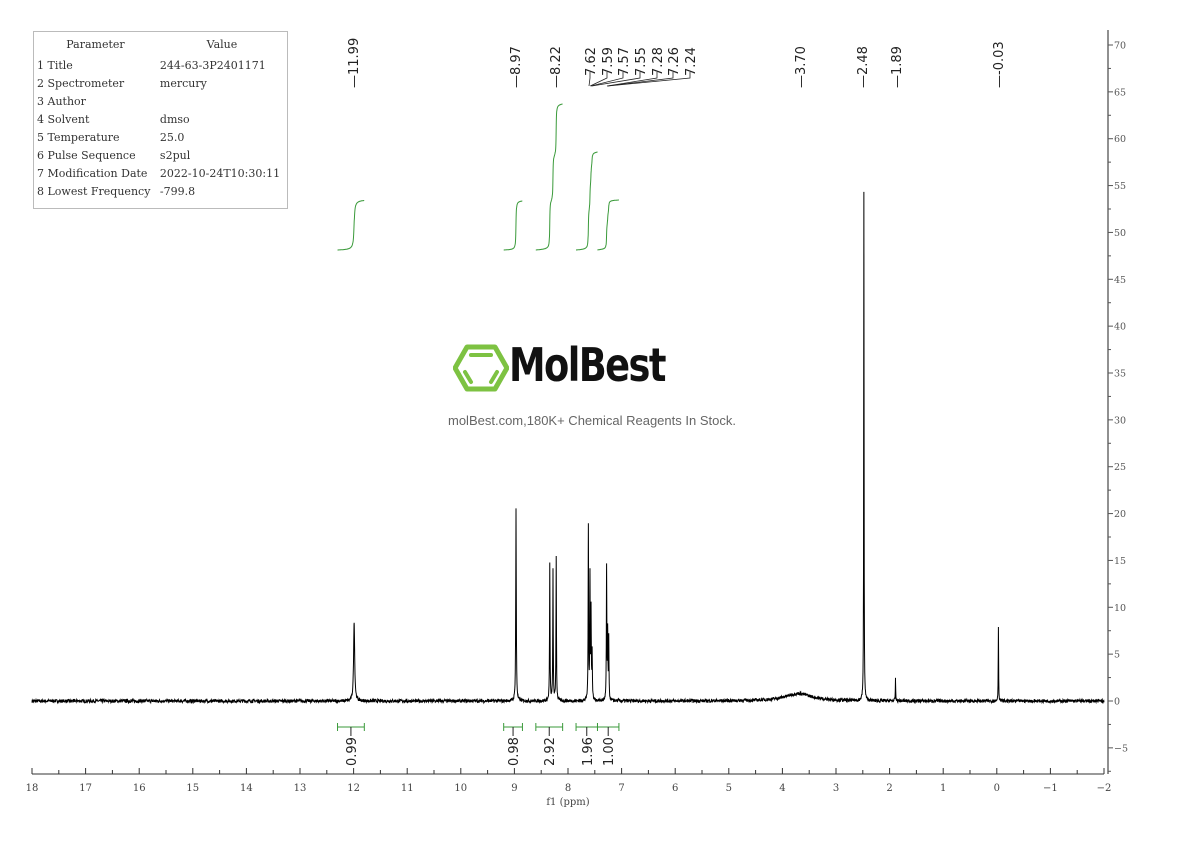 This screenshot has height=841, width=1190. Describe the element at coordinates (63, 119) in the screenshot. I see `param-name: 4 Solvent` at that location.